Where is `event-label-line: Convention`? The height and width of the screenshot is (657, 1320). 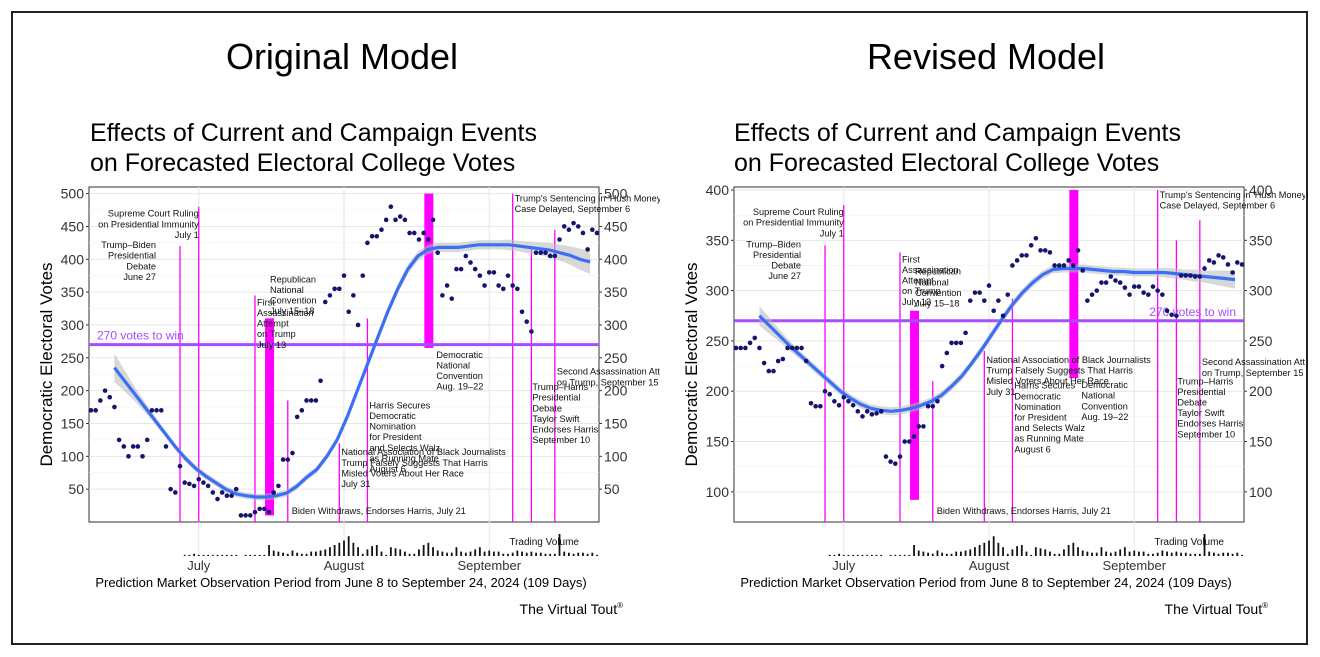 event-label-line: Convention is located at coordinates (938, 293).